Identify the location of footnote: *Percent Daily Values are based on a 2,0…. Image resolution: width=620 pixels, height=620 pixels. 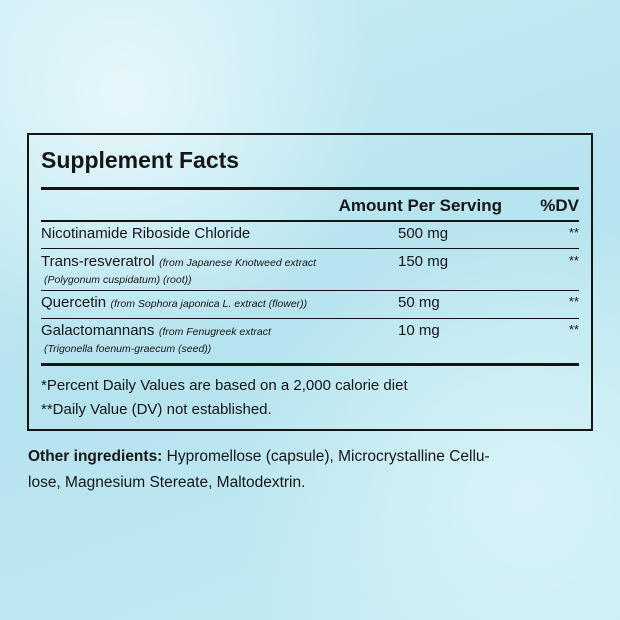
(224, 385).